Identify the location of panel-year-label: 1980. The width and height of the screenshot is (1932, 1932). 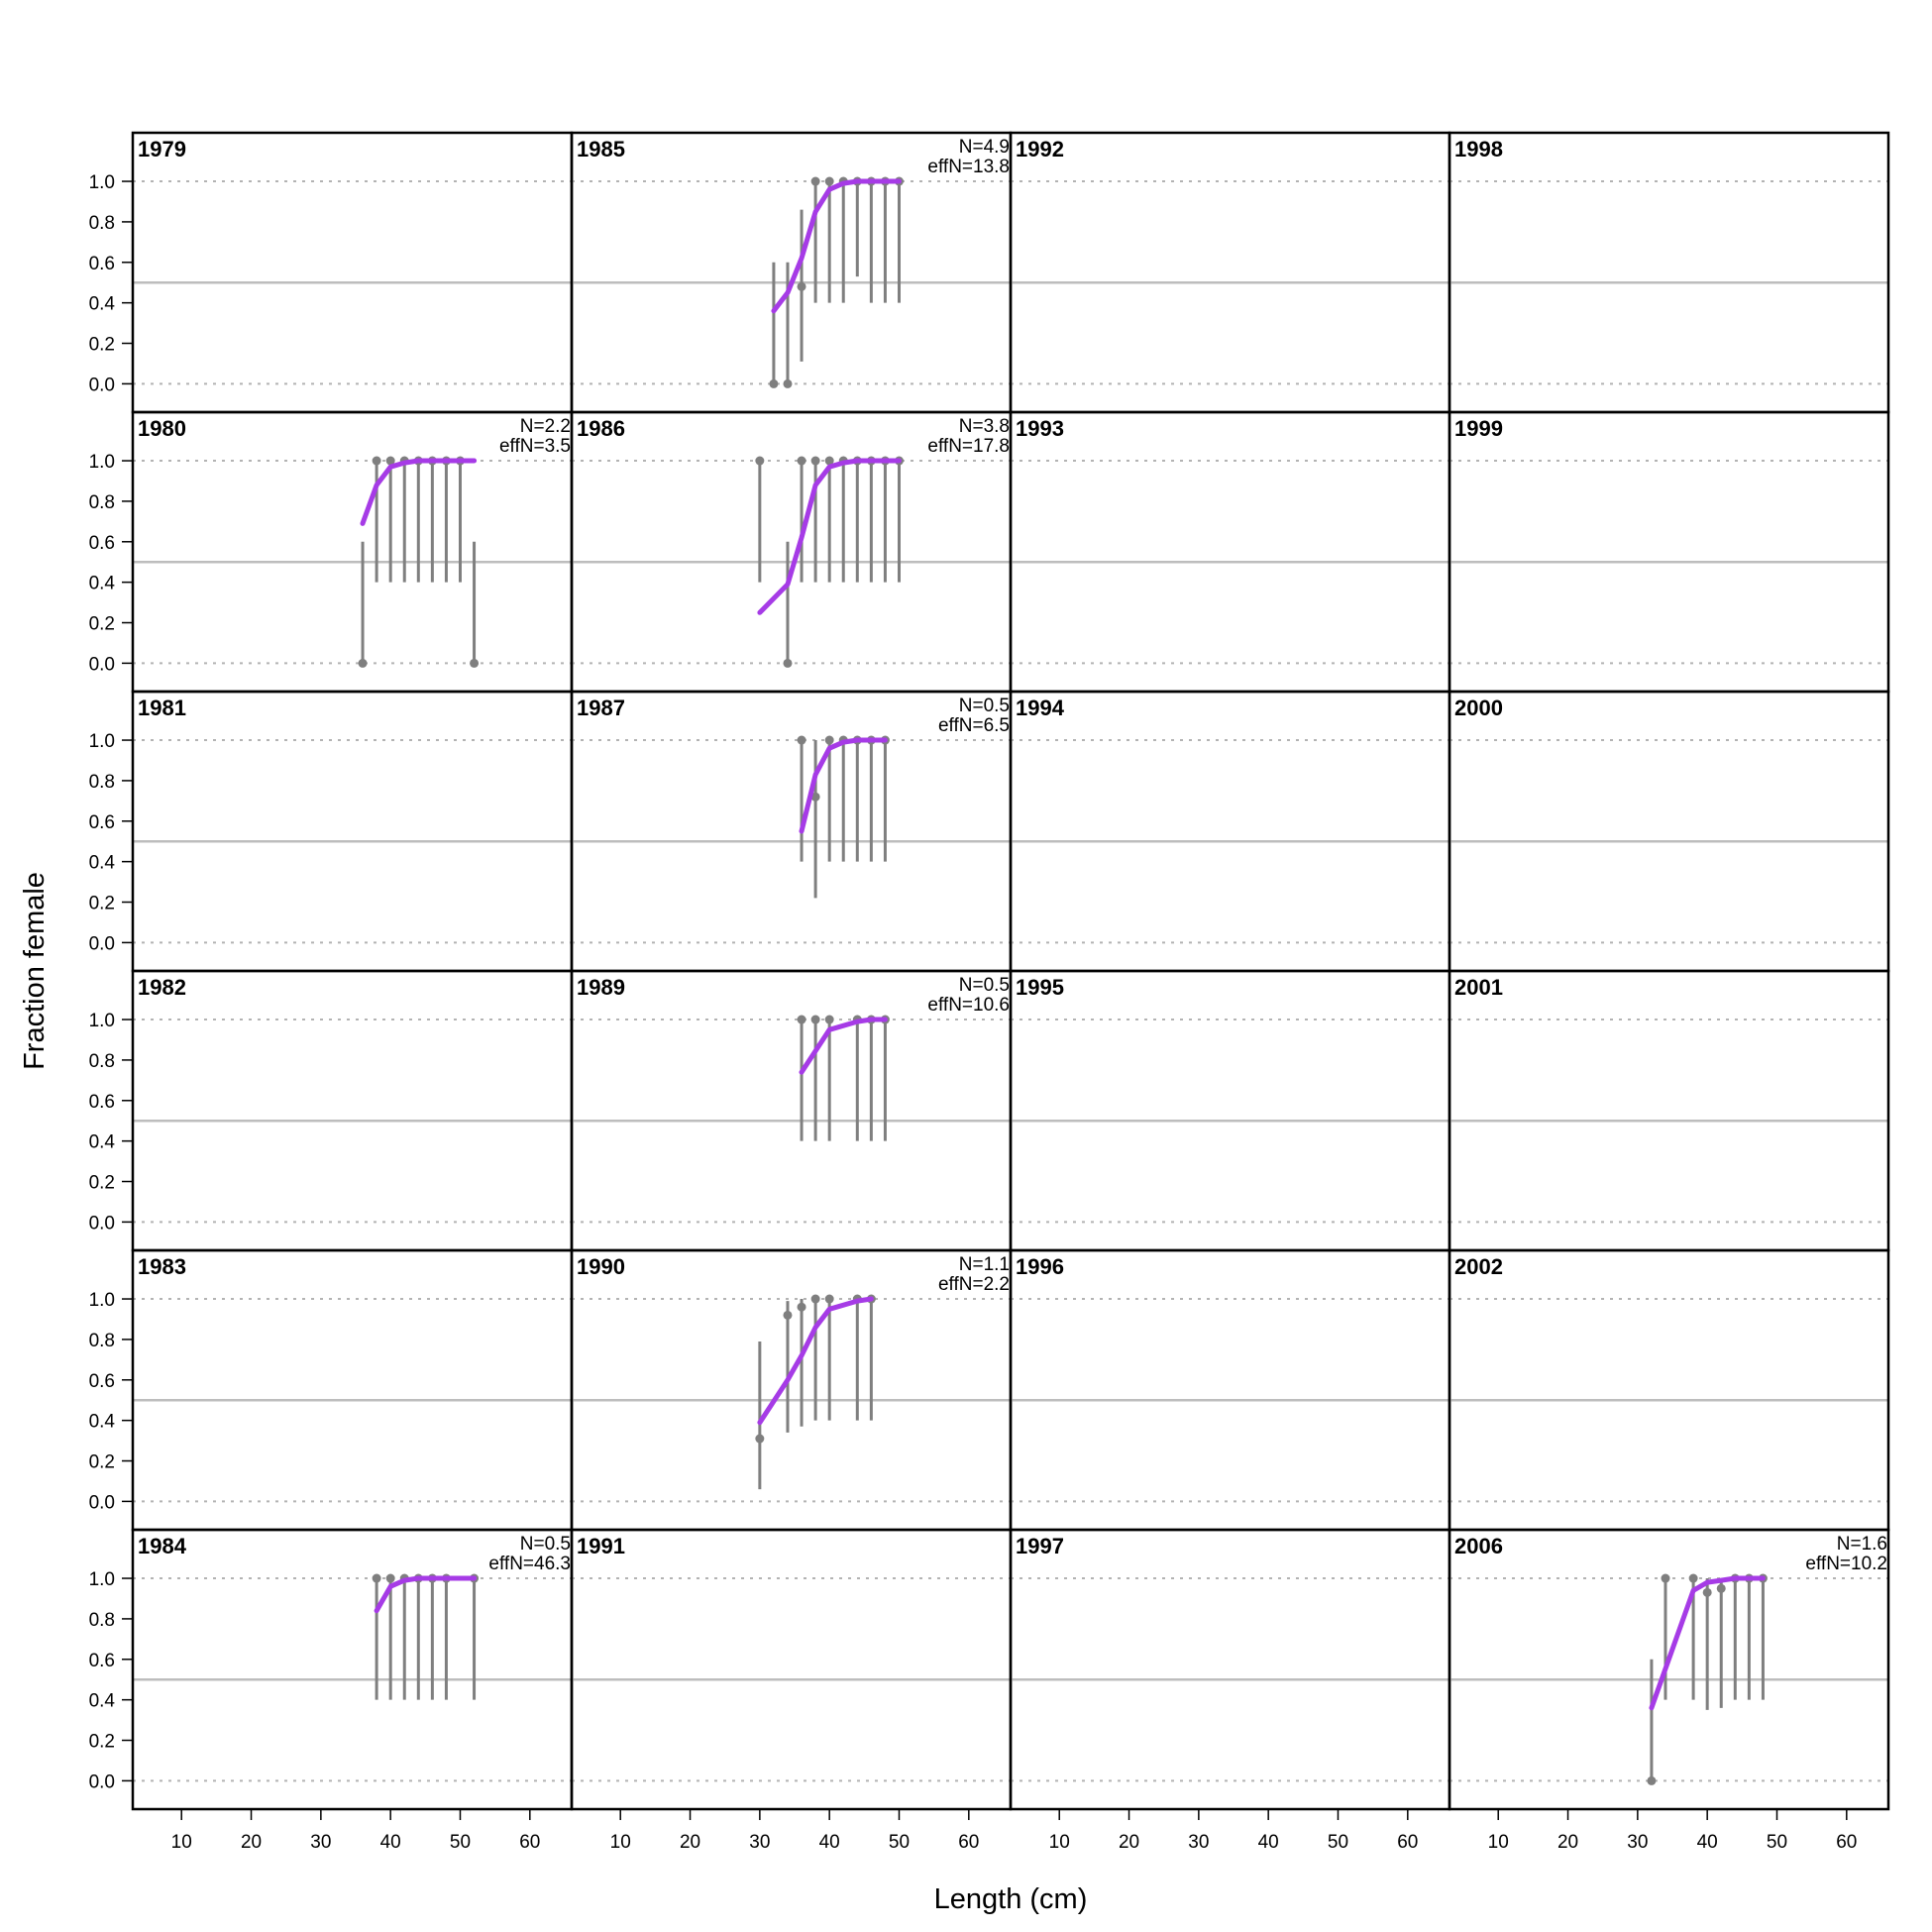
(162, 429).